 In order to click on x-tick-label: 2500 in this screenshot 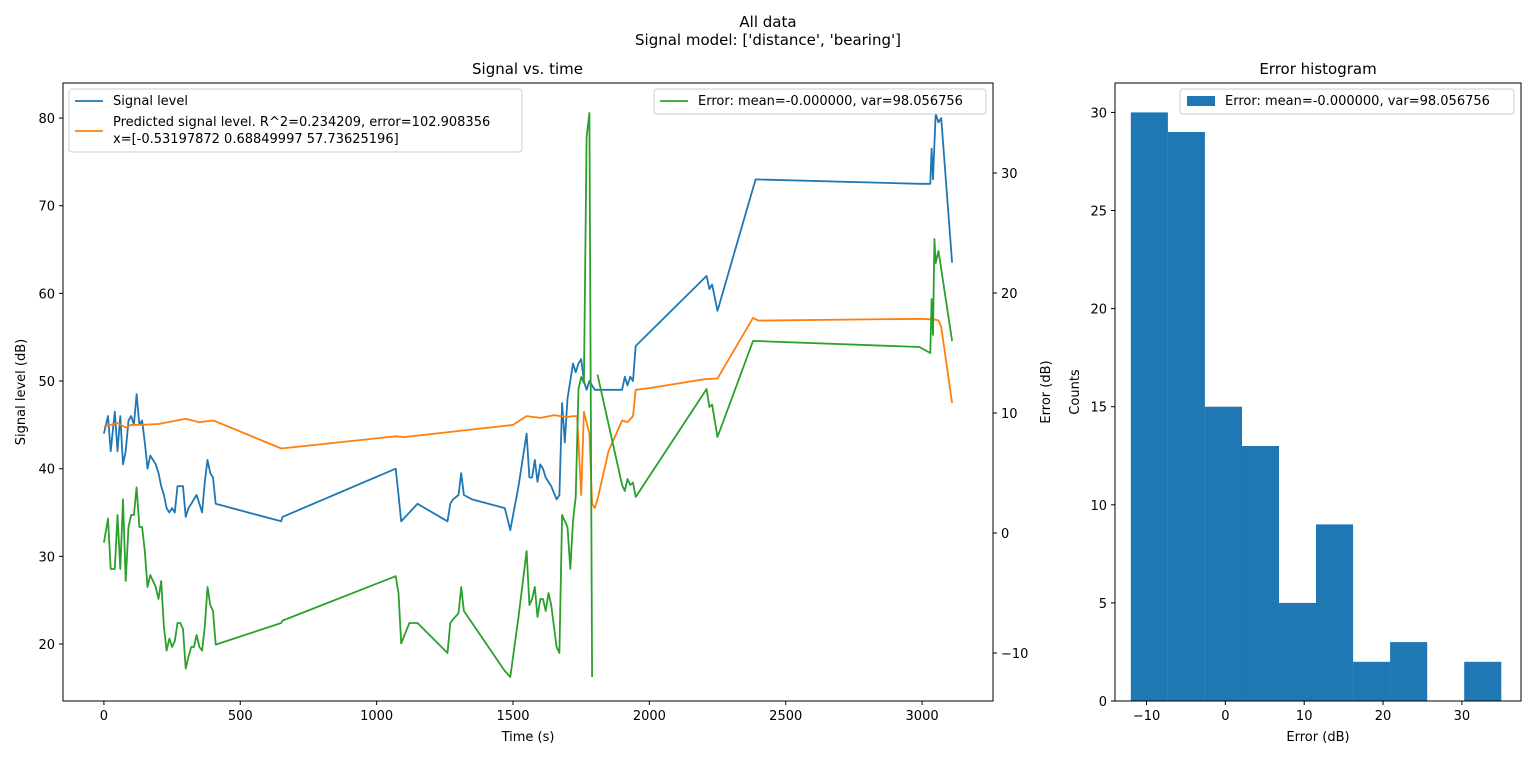, I will do `click(785, 716)`.